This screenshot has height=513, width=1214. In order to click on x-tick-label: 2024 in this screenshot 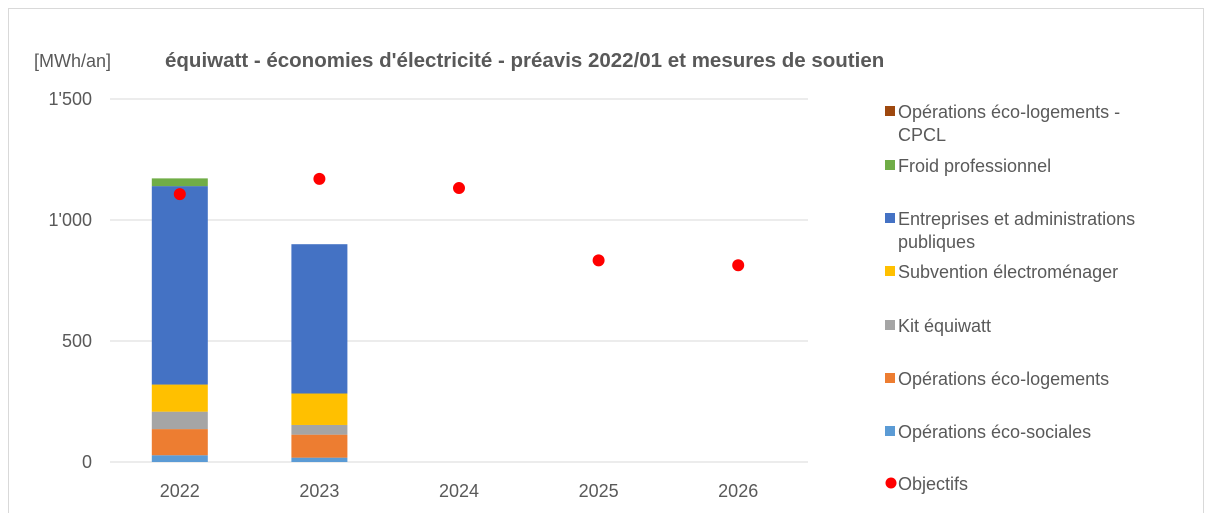, I will do `click(459, 491)`.